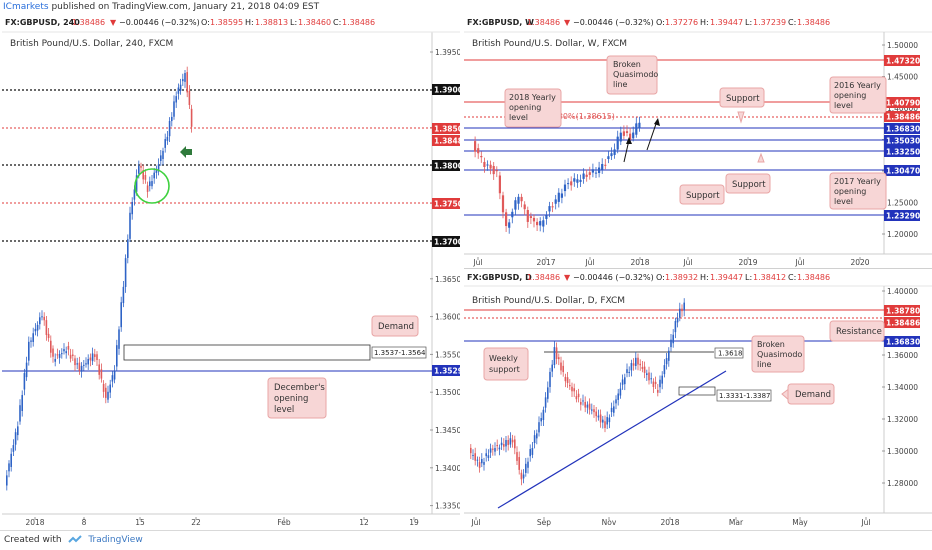 This screenshot has width=932, height=550. Describe the element at coordinates (681, 277) in the screenshot. I see `open-value: 1.38932` at that location.